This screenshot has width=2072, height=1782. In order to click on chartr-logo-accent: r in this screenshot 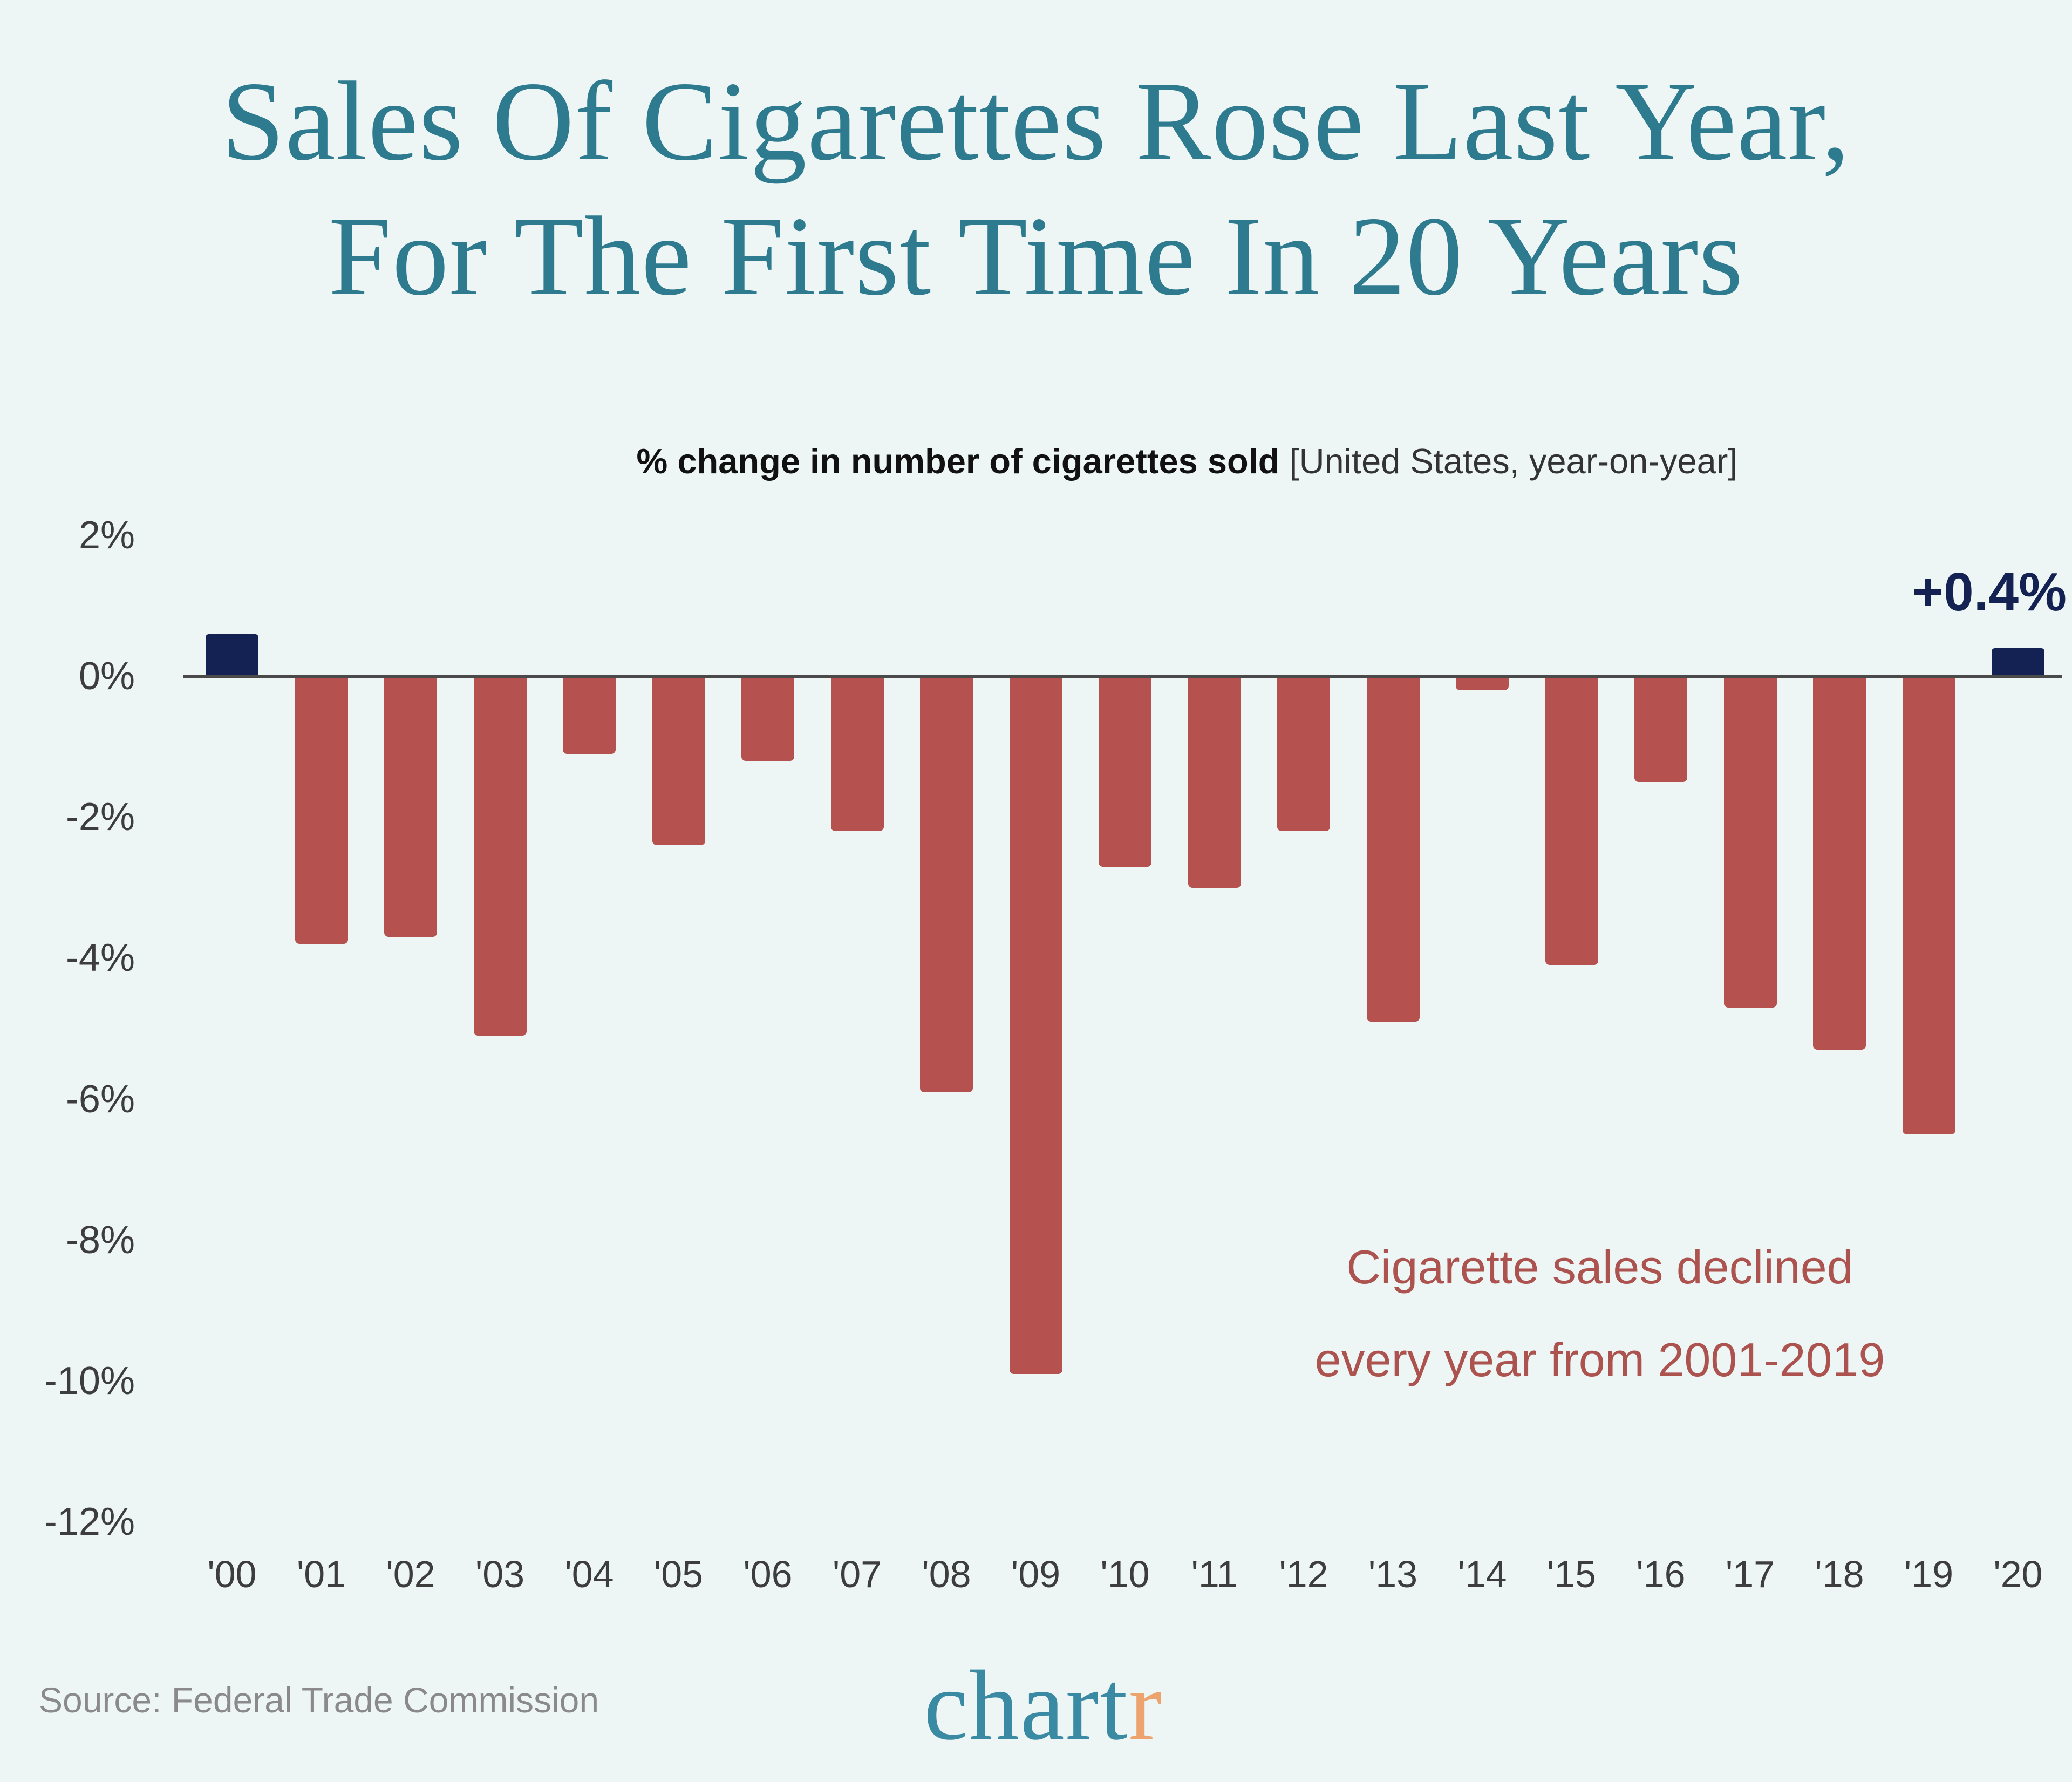, I will do `click(1145, 1705)`.